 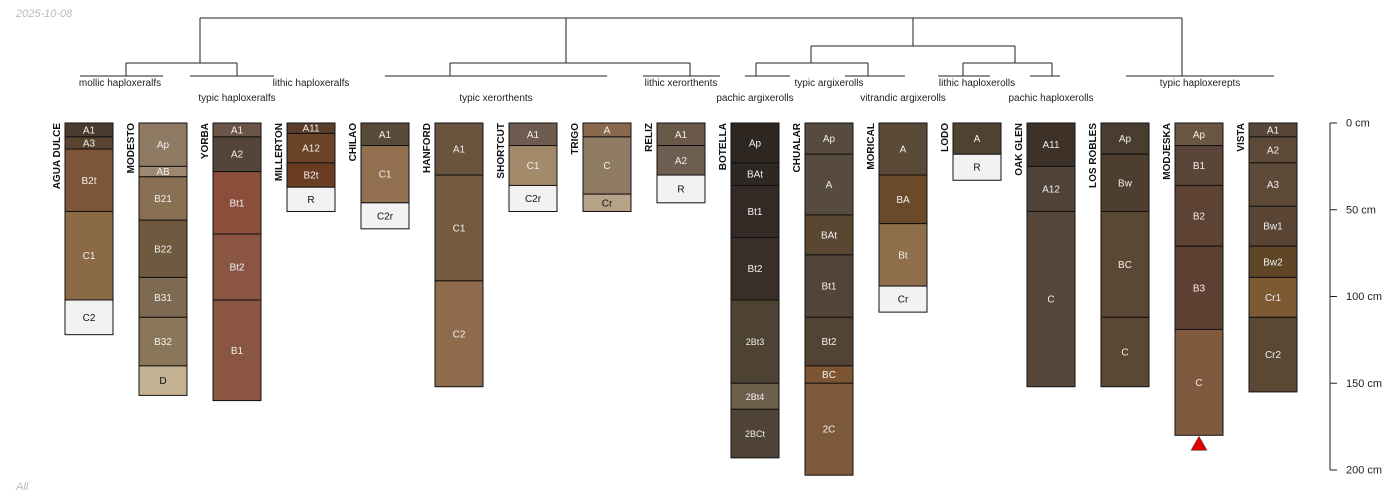 I want to click on profile-name: MORICAL, so click(x=871, y=146).